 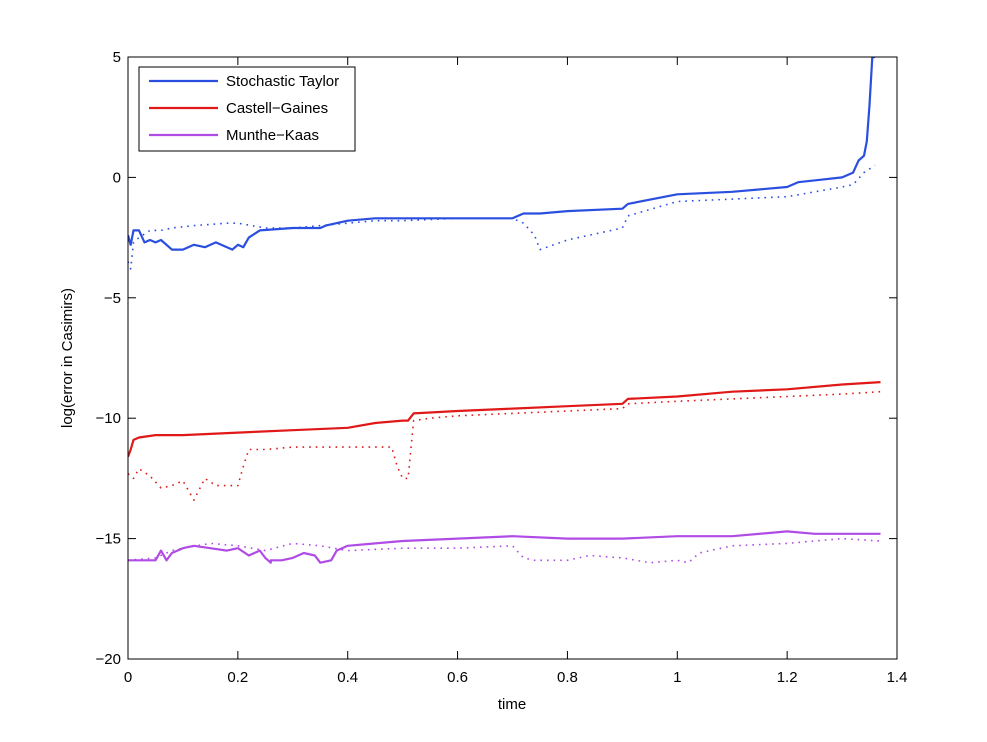 What do you see at coordinates (347, 677) in the screenshot?
I see `x-tick-label: 0.4` at bounding box center [347, 677].